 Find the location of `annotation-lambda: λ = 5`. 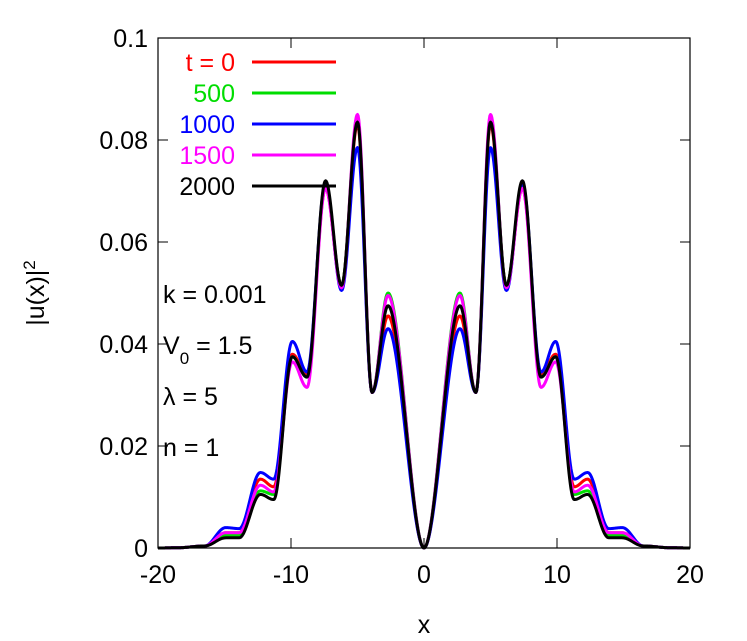

annotation-lambda: λ = 5 is located at coordinates (190, 397).